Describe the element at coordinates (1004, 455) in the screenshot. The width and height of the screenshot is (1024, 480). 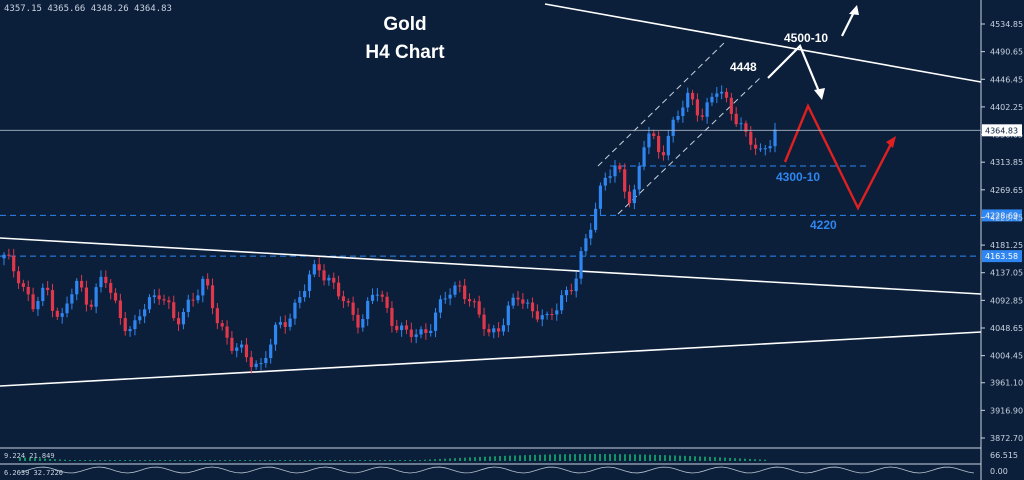
I see `indicator1-max-label: 66.515` at that location.